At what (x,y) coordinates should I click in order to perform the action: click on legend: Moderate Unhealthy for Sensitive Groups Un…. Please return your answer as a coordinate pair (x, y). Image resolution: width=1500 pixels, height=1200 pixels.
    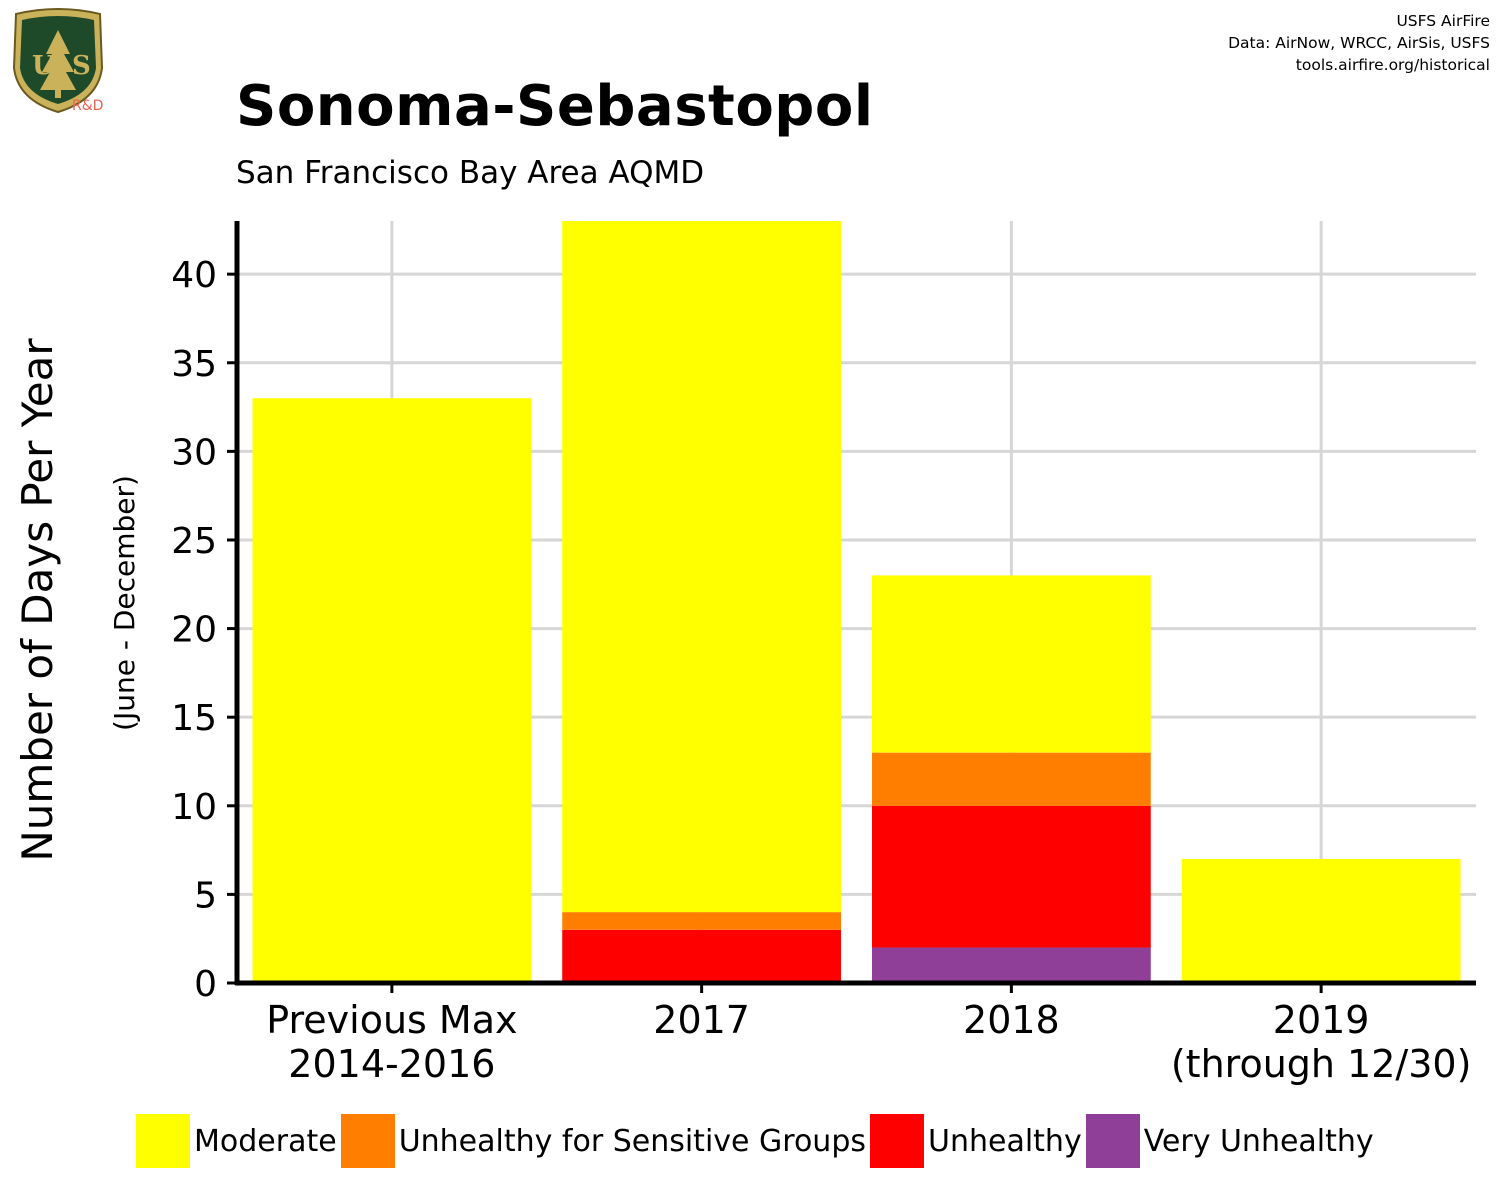
    Looking at the image, I should click on (757, 1141).